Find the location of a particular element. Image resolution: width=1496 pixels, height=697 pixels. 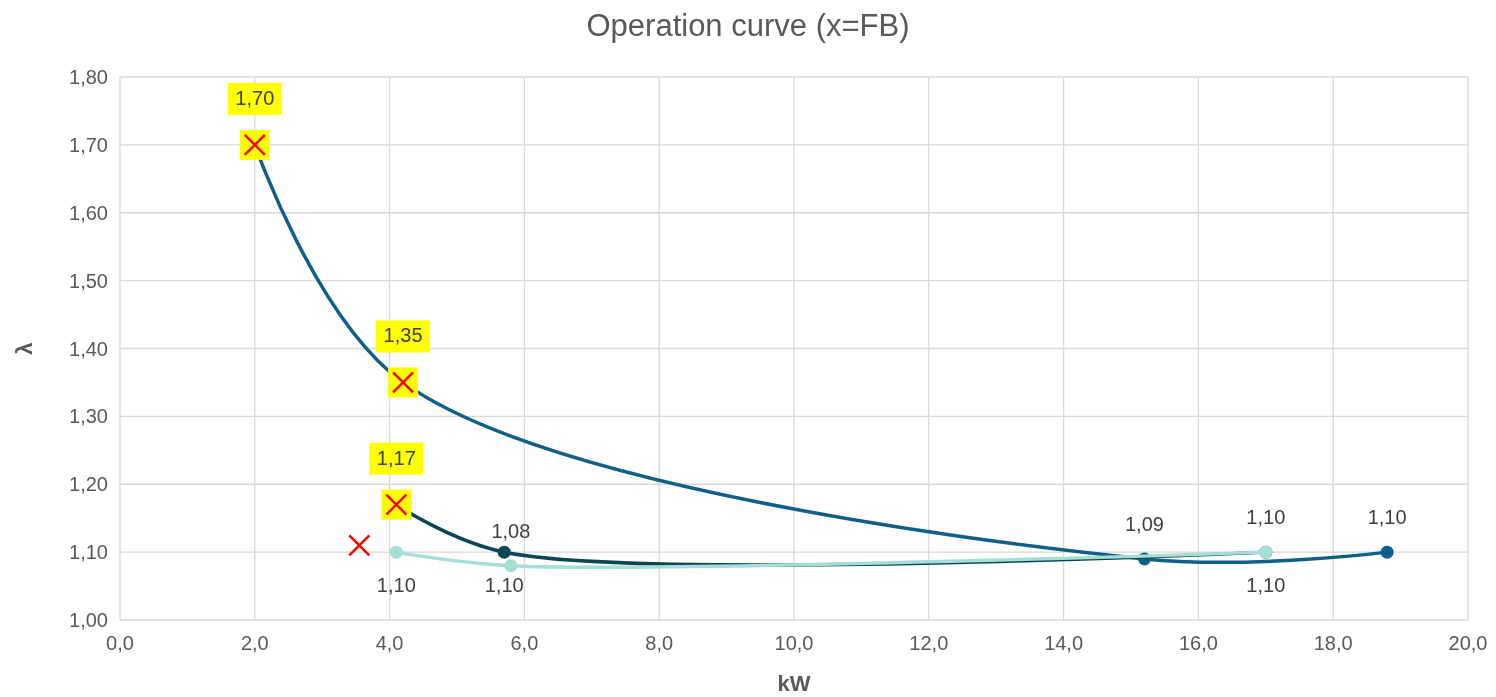

y-tick-label: 1,50 is located at coordinates (88, 280).